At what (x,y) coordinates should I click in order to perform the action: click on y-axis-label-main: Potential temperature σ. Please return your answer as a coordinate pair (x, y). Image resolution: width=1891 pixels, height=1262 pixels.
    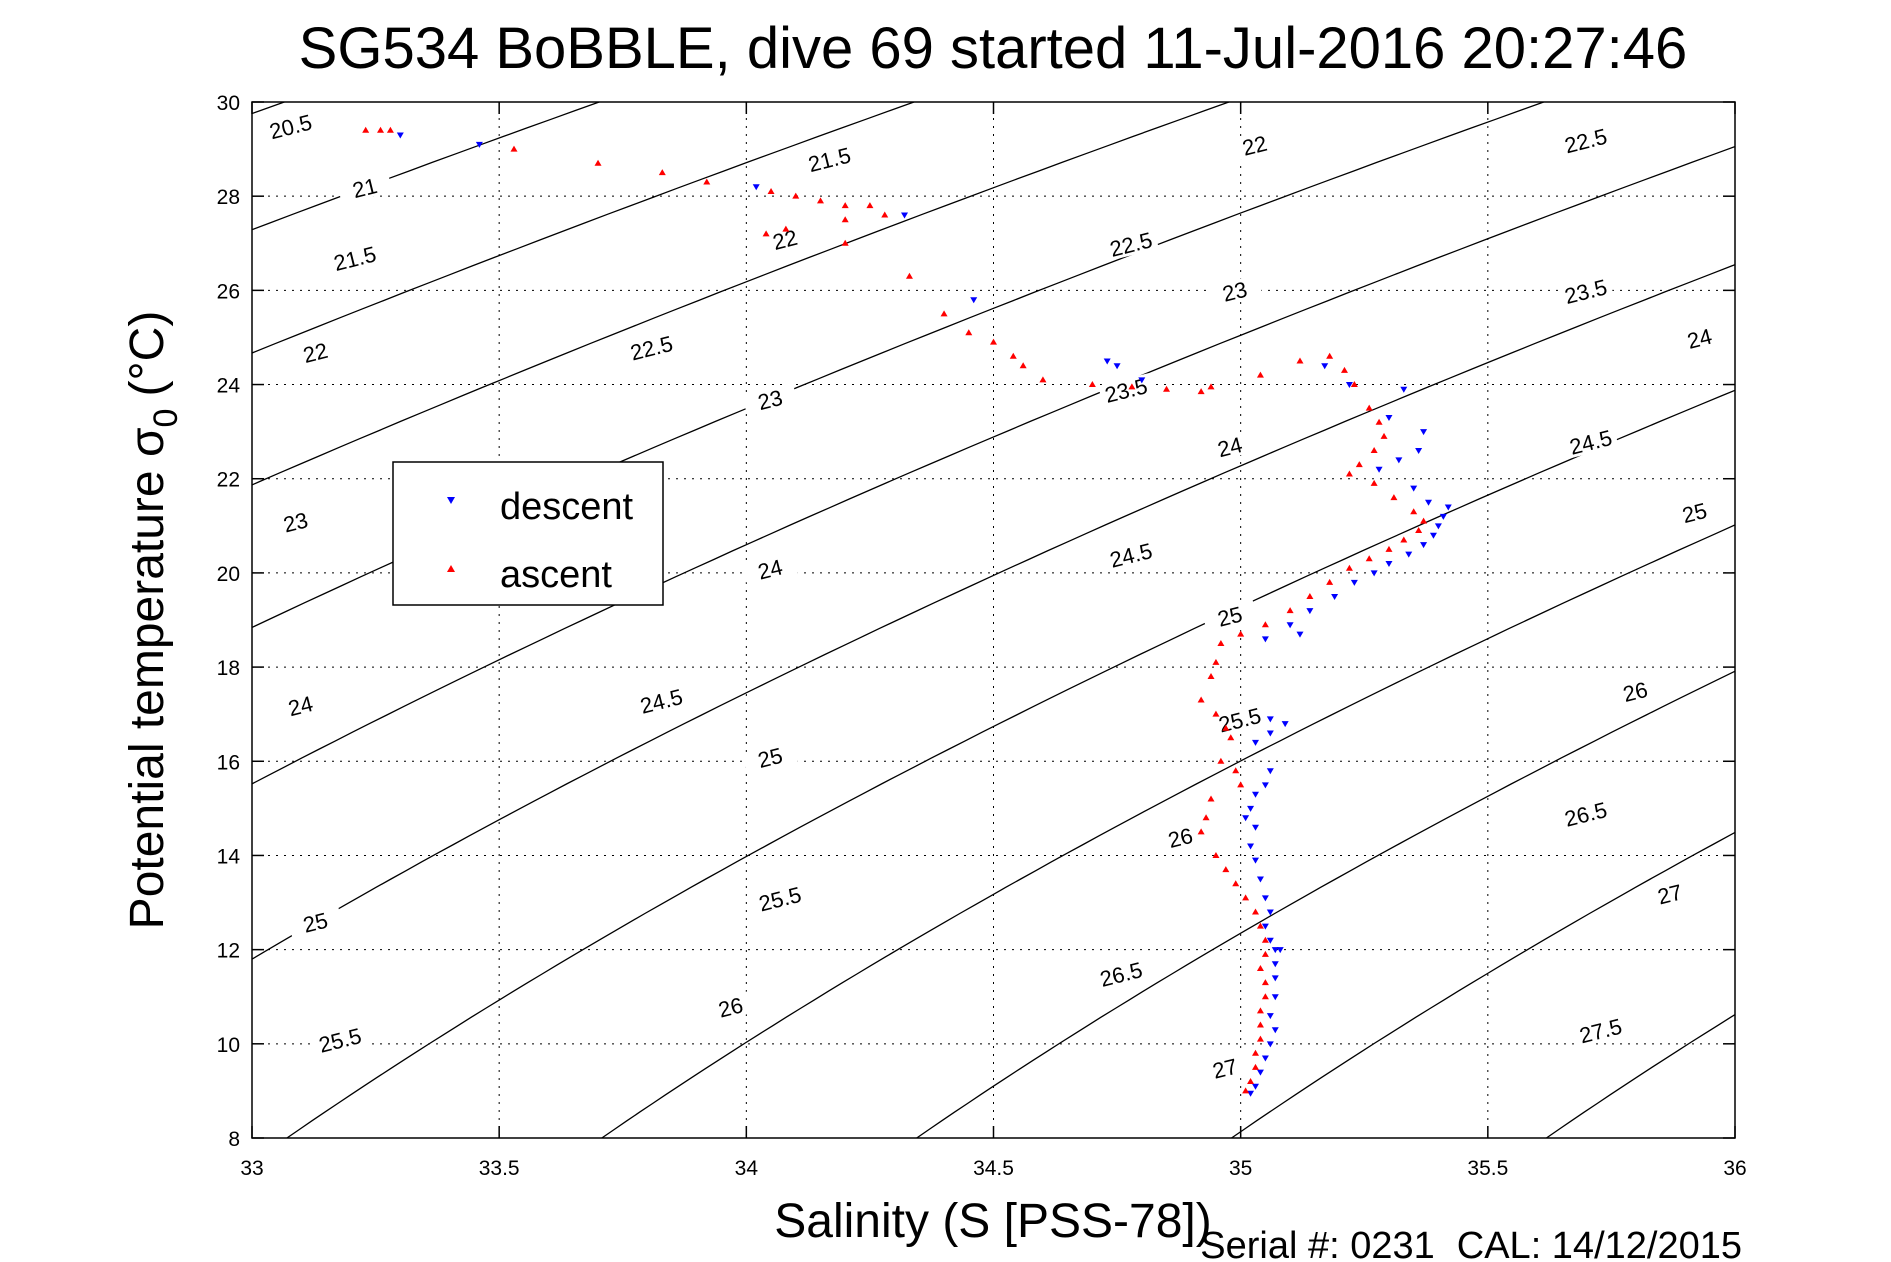
    Looking at the image, I should click on (147, 678).